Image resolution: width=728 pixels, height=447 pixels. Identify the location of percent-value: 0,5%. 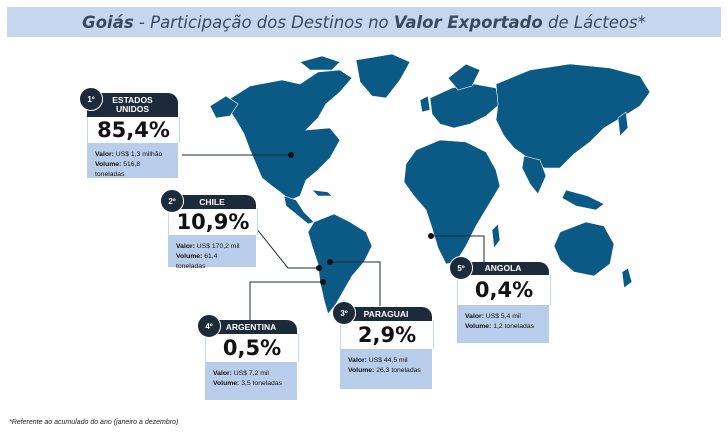
(252, 348).